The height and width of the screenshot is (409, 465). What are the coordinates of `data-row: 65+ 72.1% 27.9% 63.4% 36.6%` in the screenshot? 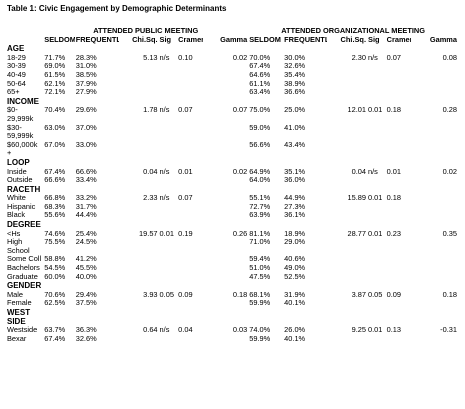 It's located at (232, 92).